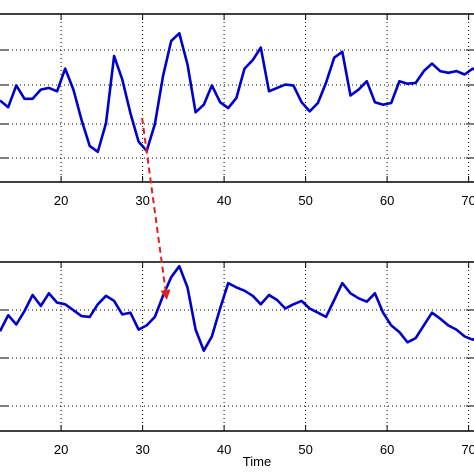  What do you see at coordinates (257, 461) in the screenshot?
I see `x-axis-label: Time` at bounding box center [257, 461].